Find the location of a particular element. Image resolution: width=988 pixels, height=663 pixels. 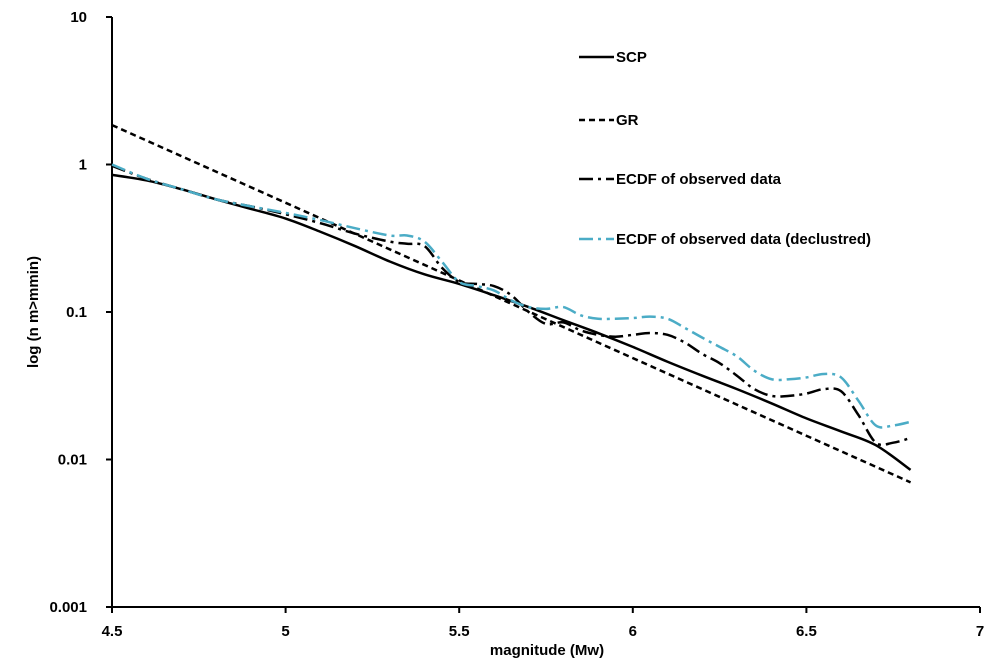

legend-label: GR is located at coordinates (627, 120).